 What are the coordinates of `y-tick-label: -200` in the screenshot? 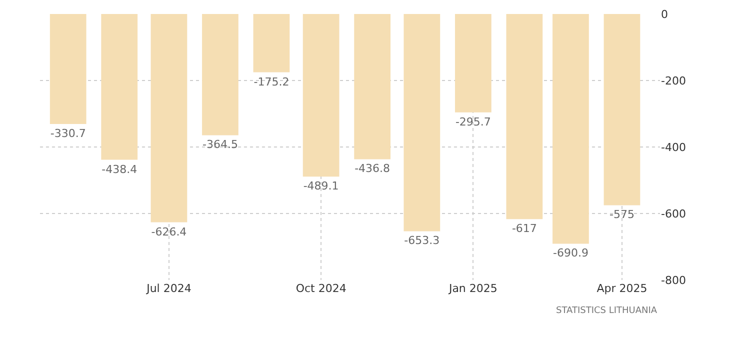 It's located at (673, 81).